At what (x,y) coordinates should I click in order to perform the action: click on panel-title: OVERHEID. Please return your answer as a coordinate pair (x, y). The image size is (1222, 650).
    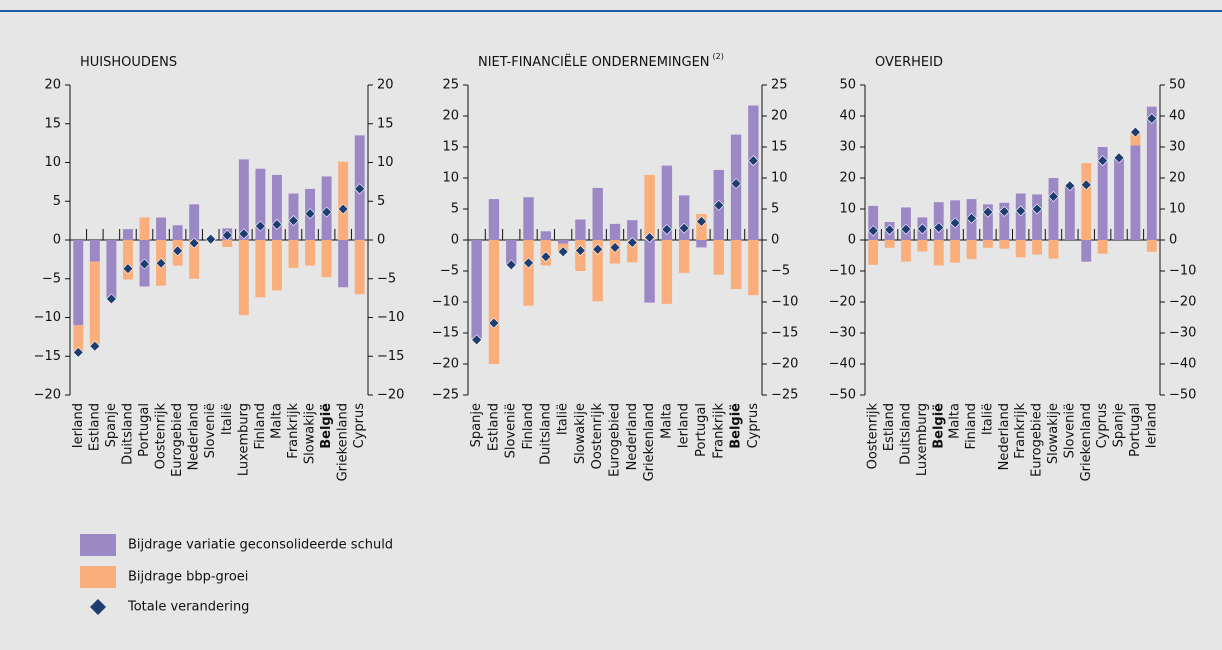
    Looking at the image, I should click on (909, 62).